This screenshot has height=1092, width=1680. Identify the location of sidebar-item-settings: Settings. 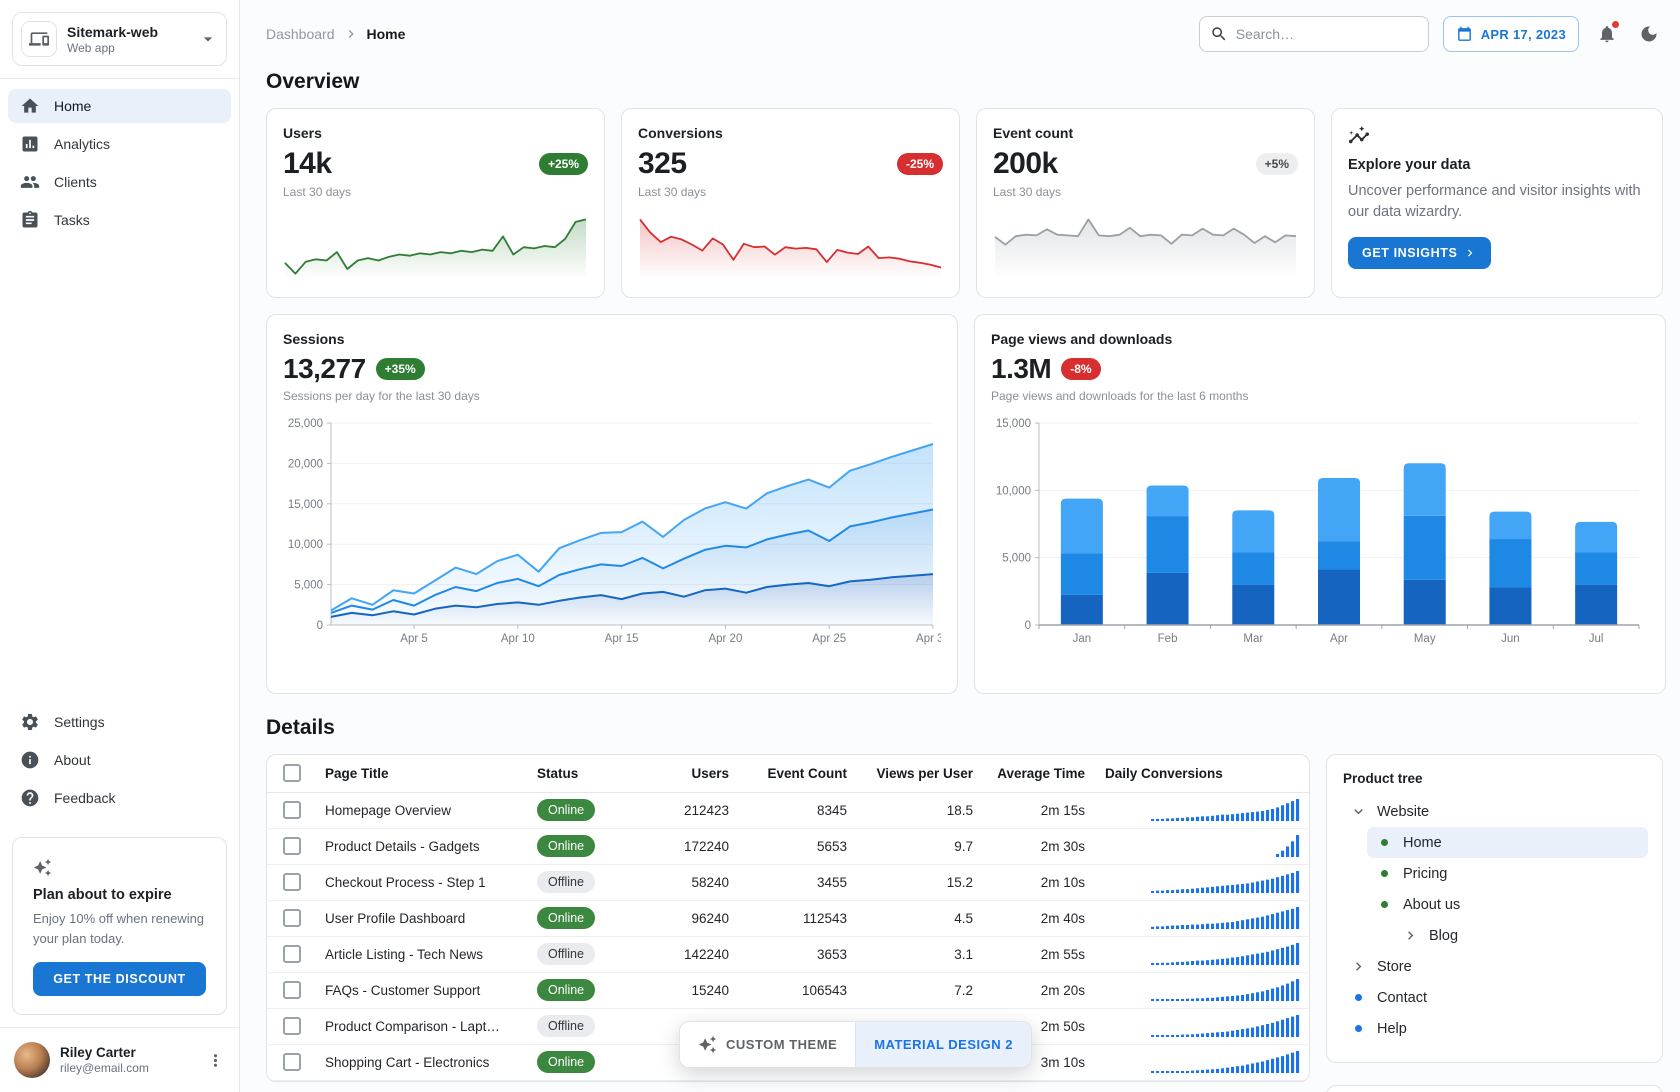
(119, 722).